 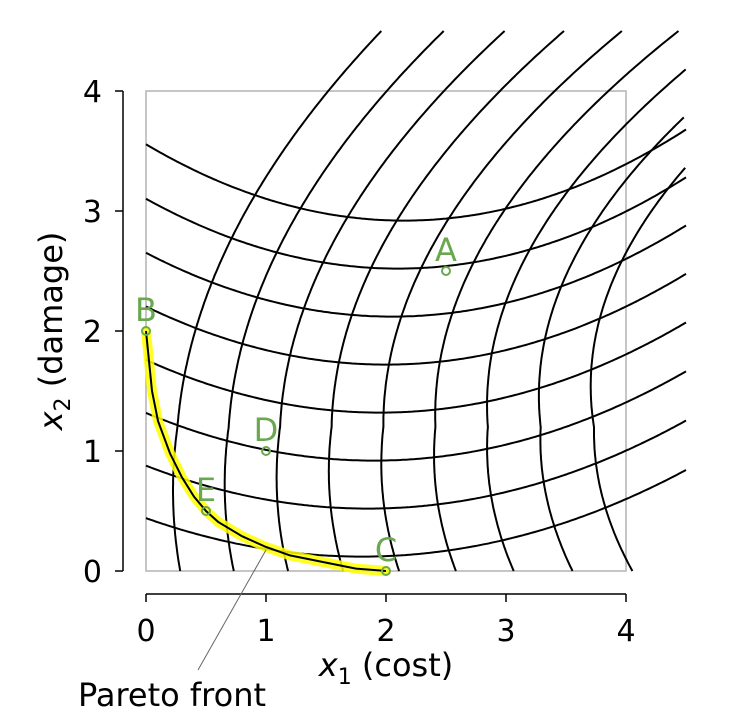 I want to click on y-axis-label: x2 (damage), so click(x=54, y=332).